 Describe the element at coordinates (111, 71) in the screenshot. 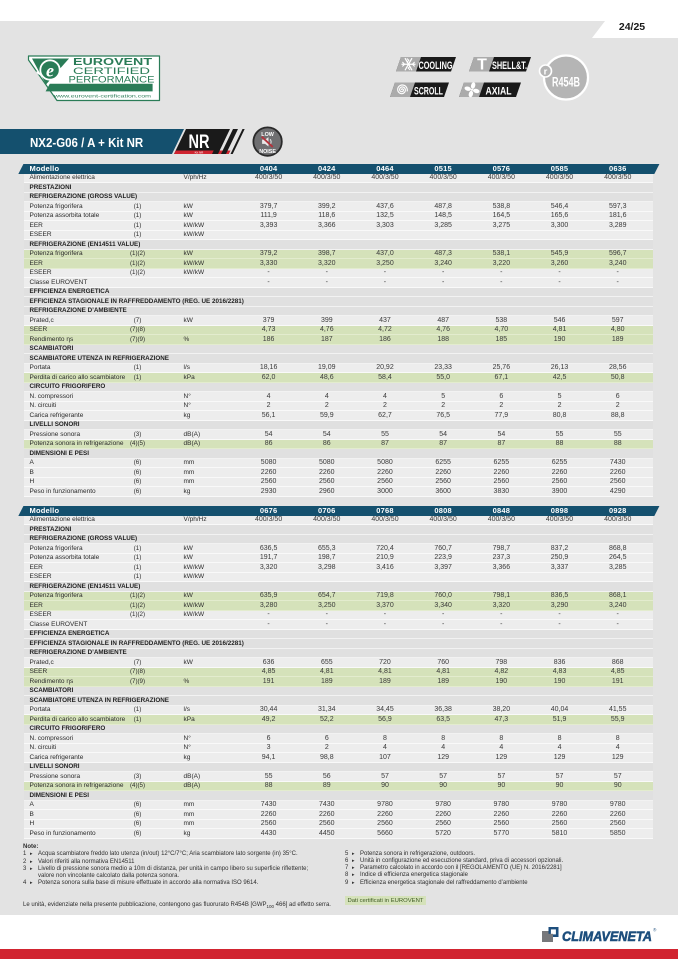

I see `svg-text: CERTIFIED` at that location.